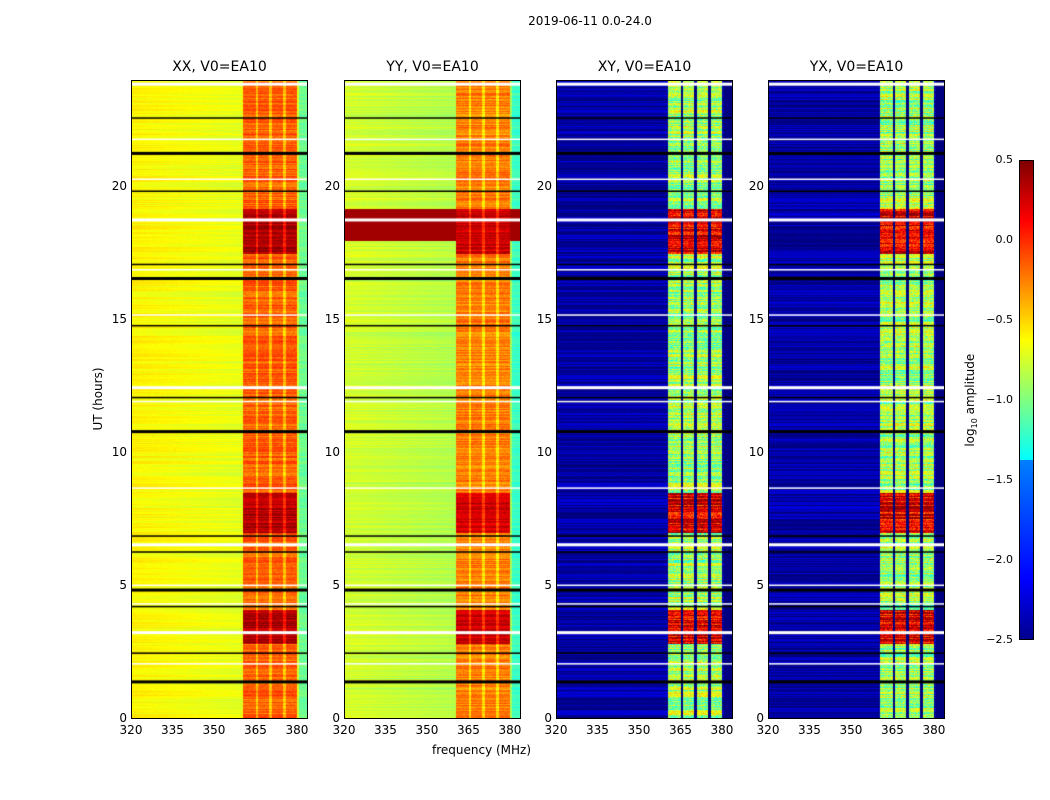 This screenshot has height=800, width=1050. I want to click on figure-title: 2019-06-11 0.0-24.0, so click(590, 21).